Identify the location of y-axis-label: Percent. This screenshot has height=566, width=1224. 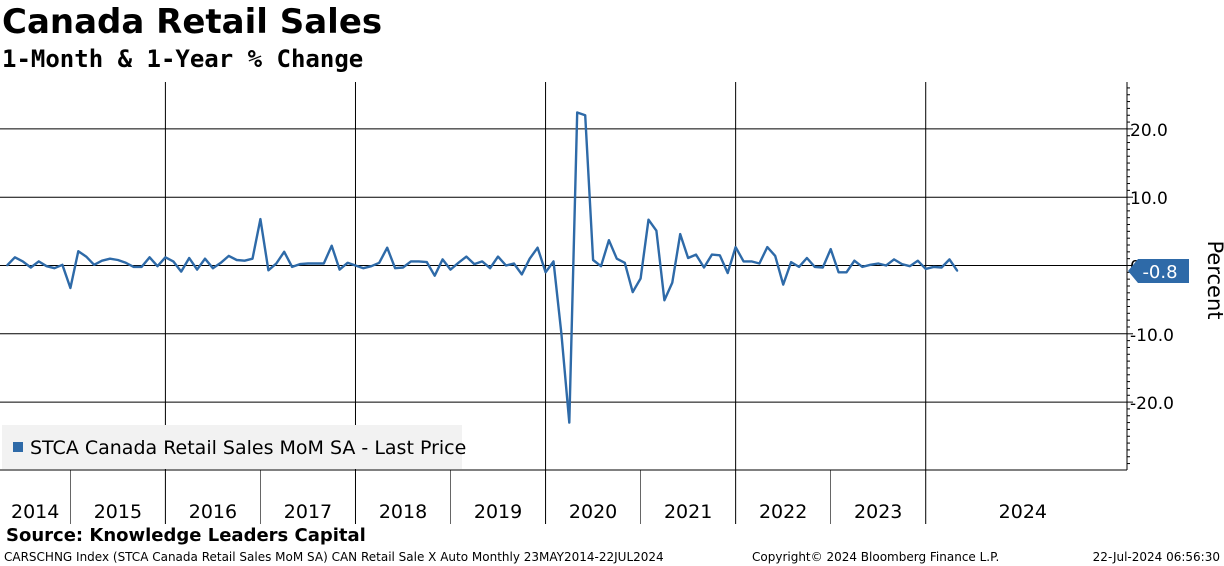
(1213, 279).